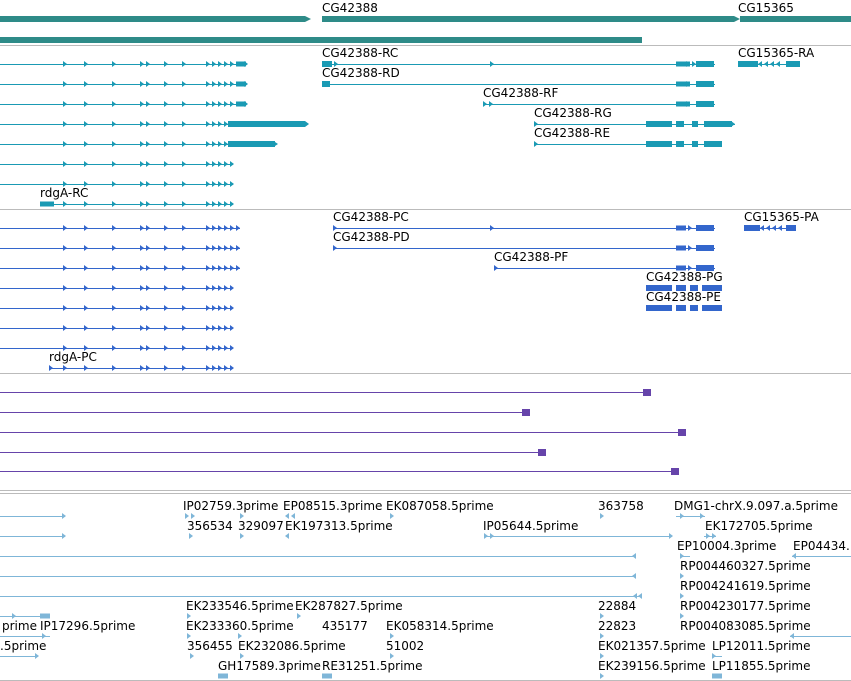 This screenshot has height=681, width=851. What do you see at coordinates (795, 19) in the screenshot?
I see `gene-feature-cg15365` at bounding box center [795, 19].